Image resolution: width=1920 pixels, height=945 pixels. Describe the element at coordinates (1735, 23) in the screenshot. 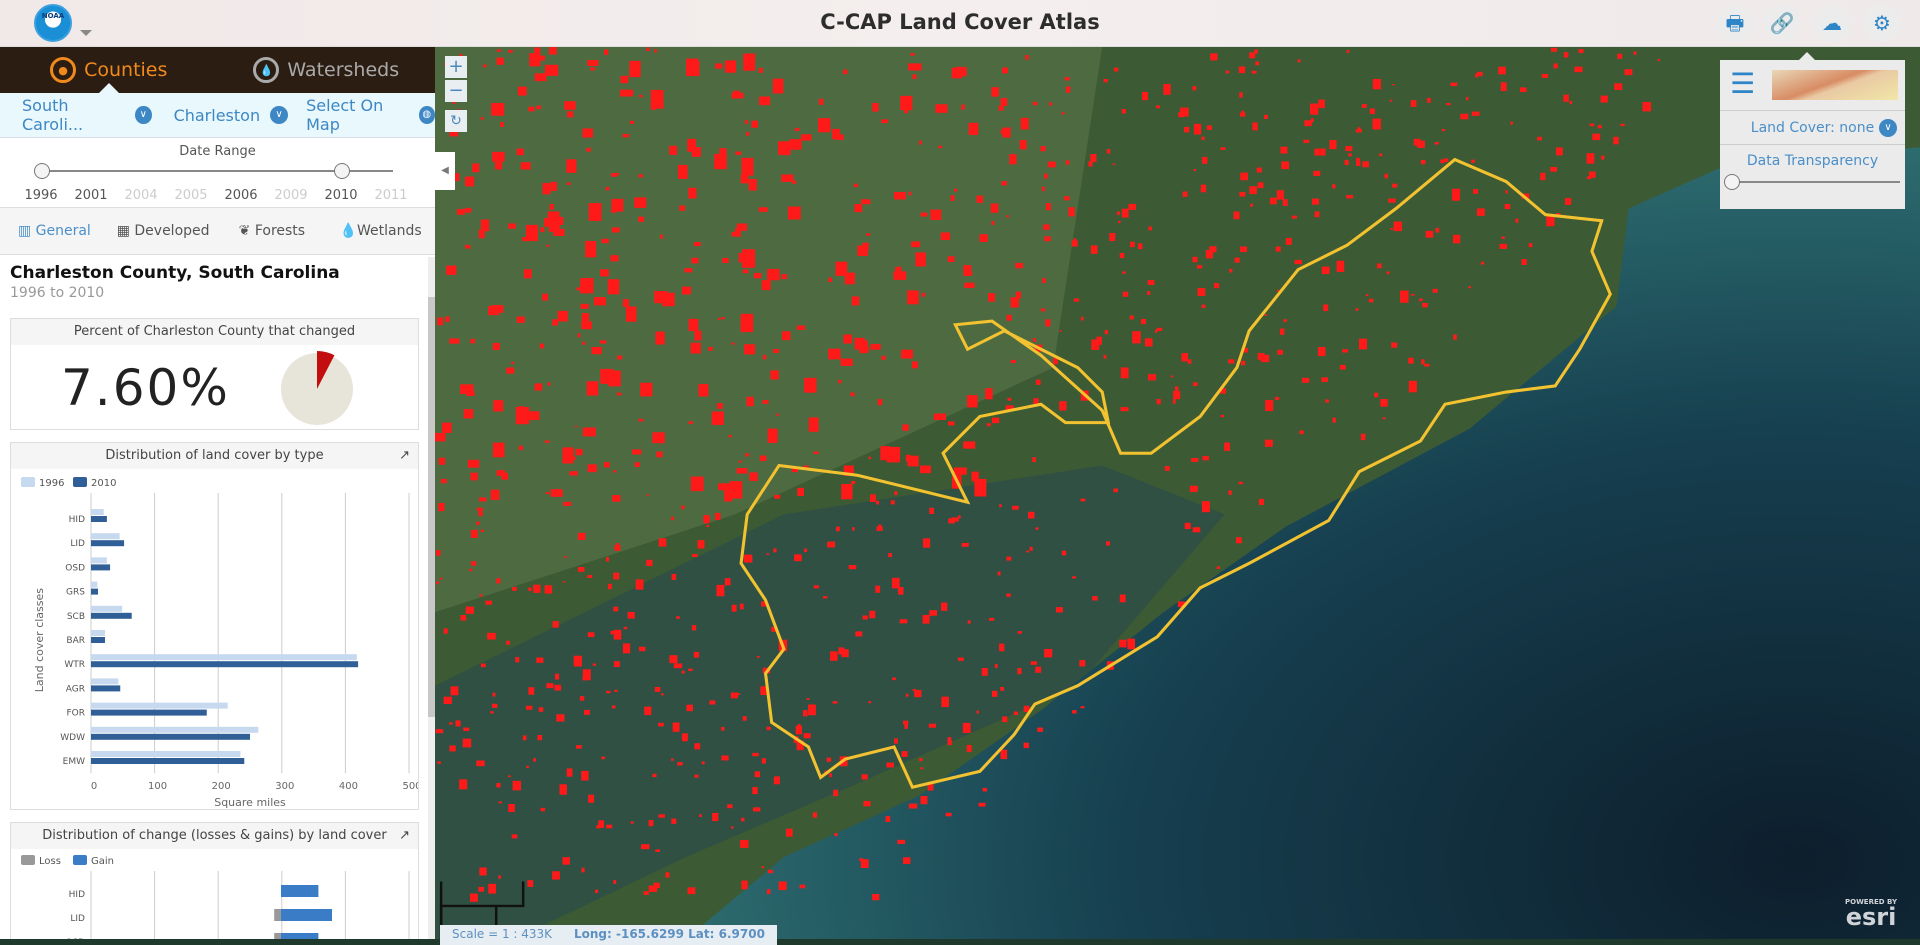

I see `print-button: 🖶` at that location.